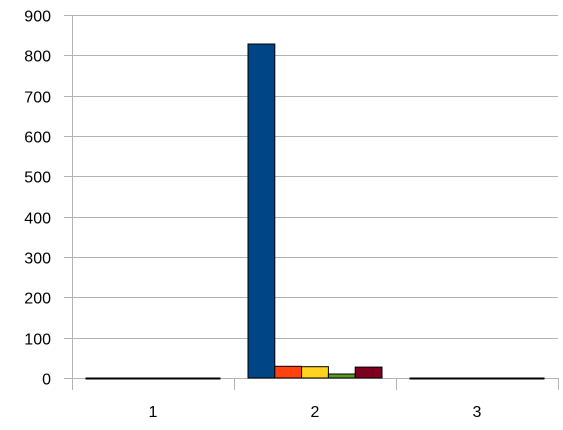 This screenshot has height=430, width=563. Describe the element at coordinates (315, 372) in the screenshot. I see `bar-cat2-series3` at that location.